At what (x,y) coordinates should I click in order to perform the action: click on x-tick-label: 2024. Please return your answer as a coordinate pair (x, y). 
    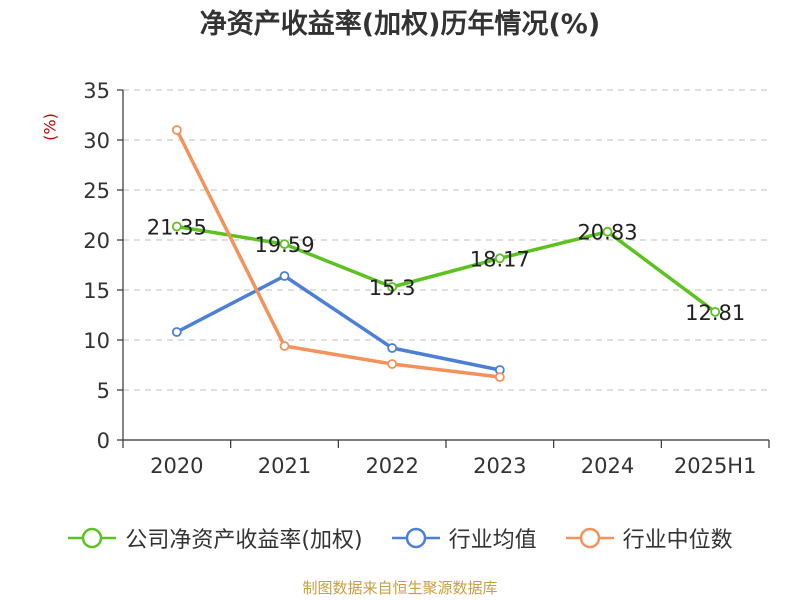
    Looking at the image, I should click on (607, 466).